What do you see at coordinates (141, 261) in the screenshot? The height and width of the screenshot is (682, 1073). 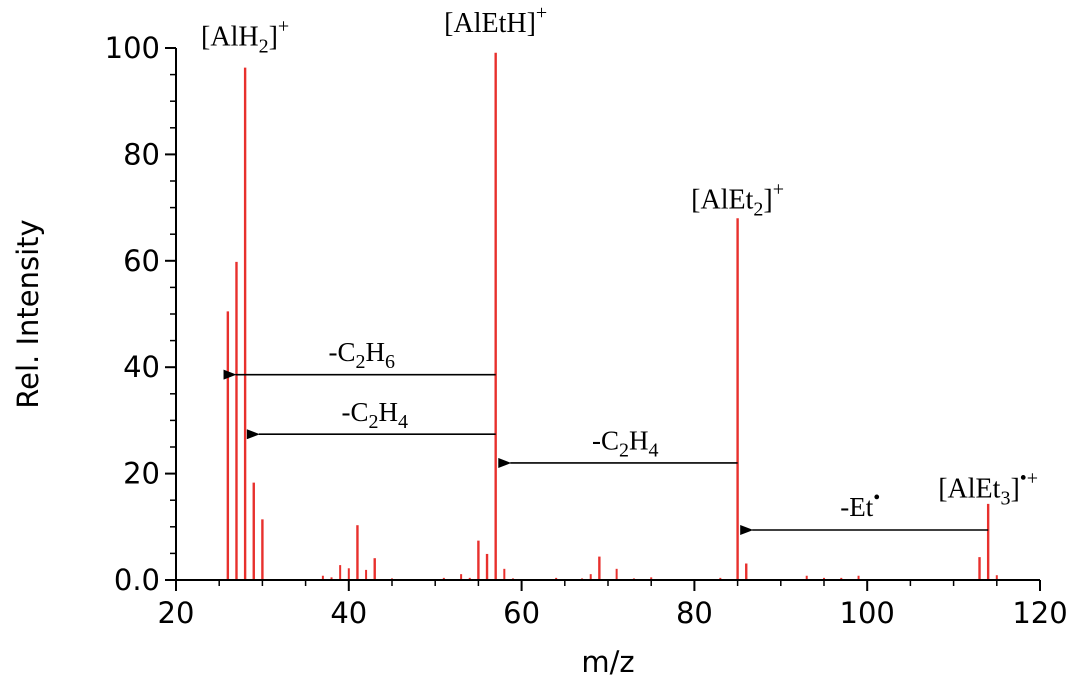 I see `y-tick-label-60: 60` at bounding box center [141, 261].